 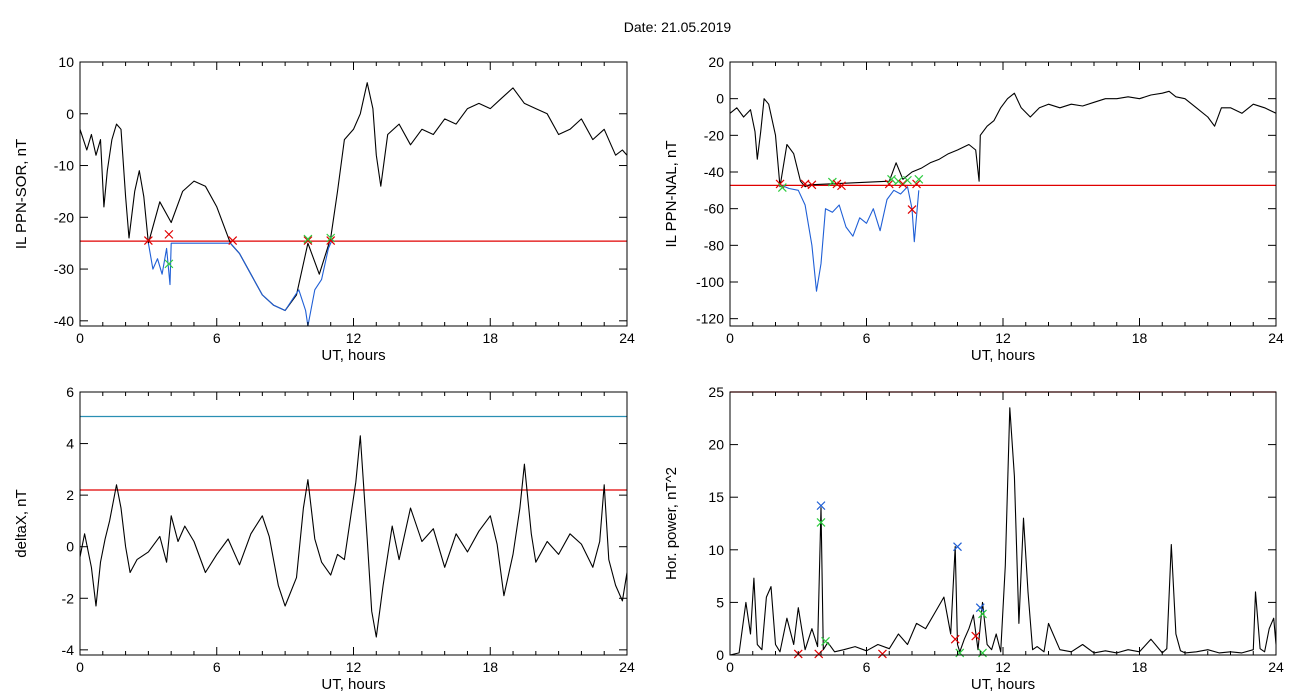 What do you see at coordinates (716, 392) in the screenshot?
I see `y-tick-label: 25` at bounding box center [716, 392].